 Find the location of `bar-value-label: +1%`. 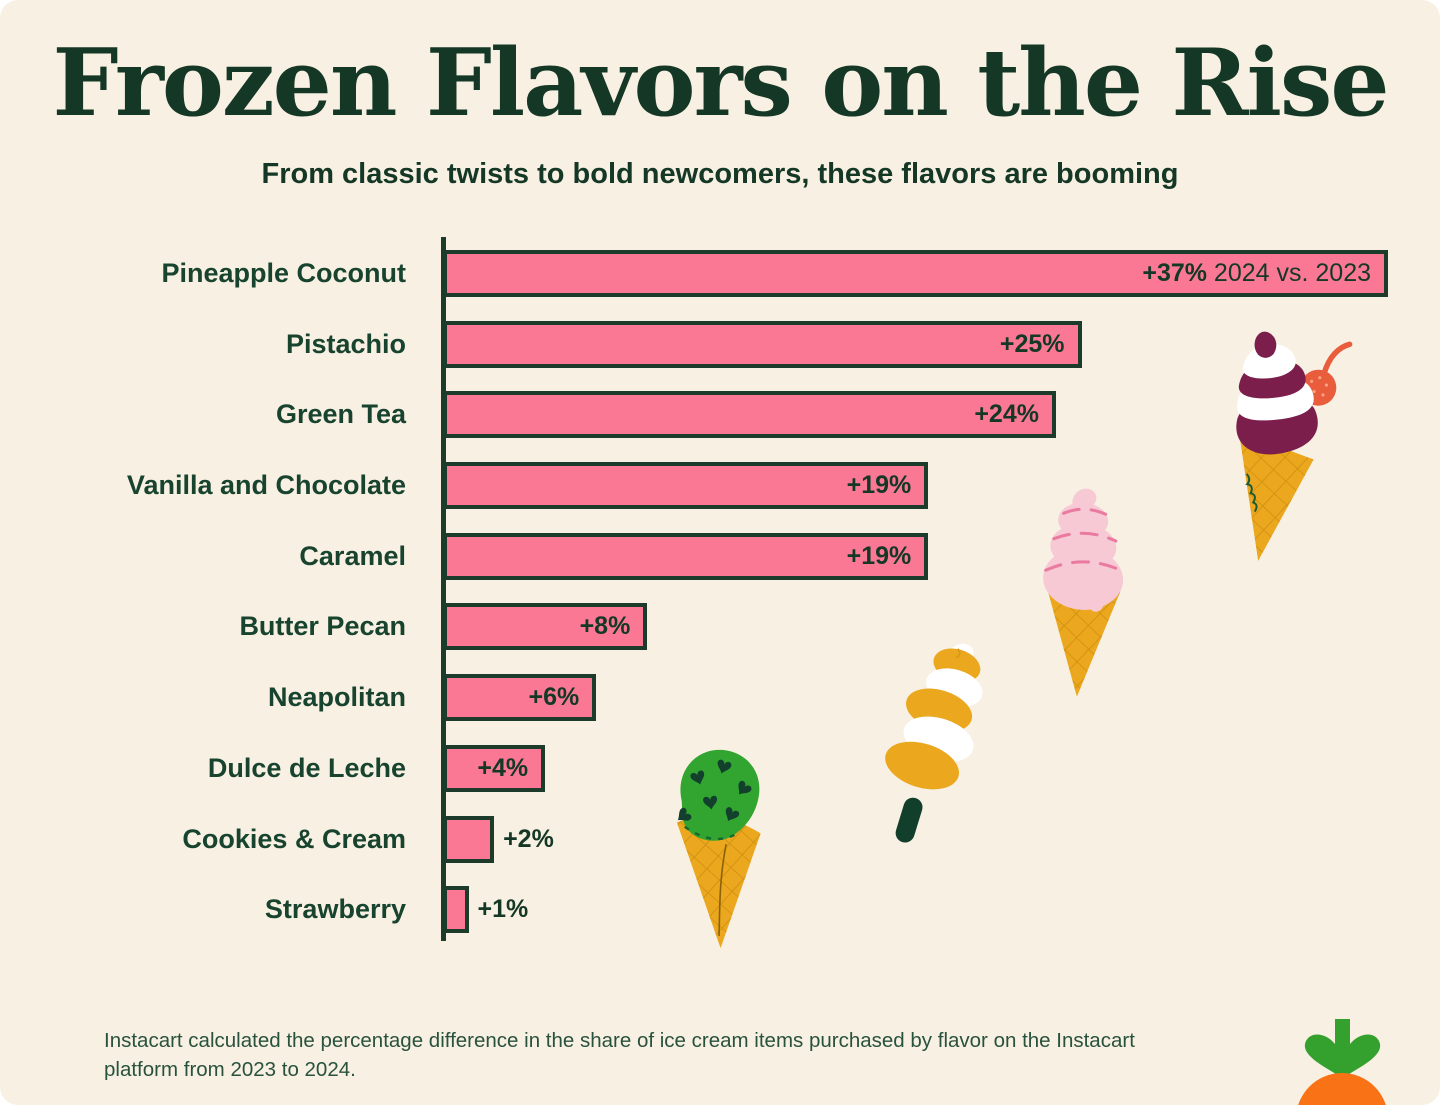

bar-value-label: +1% is located at coordinates (503, 909).